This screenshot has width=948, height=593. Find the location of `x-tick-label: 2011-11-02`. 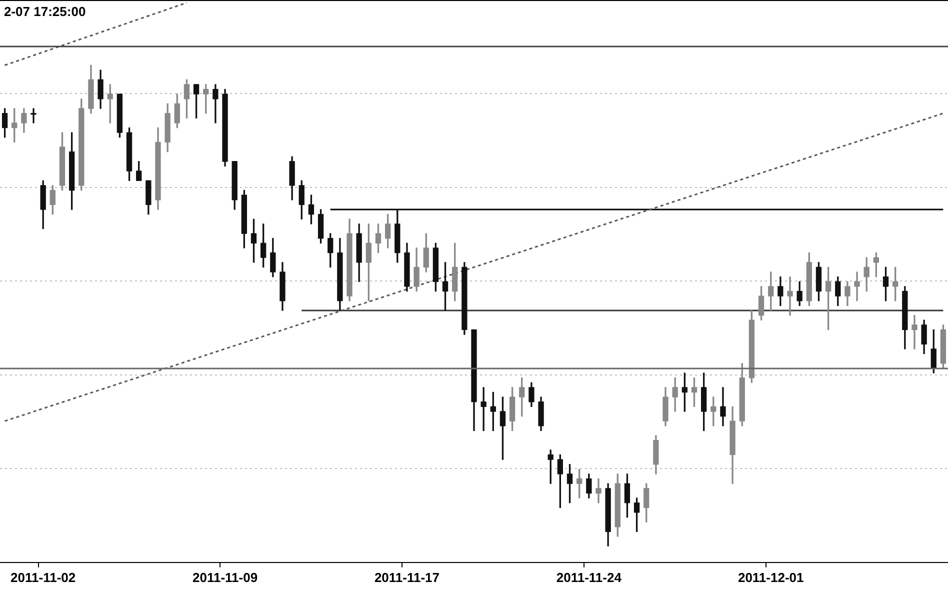

x-tick-label: 2011-11-02 is located at coordinates (43, 577).